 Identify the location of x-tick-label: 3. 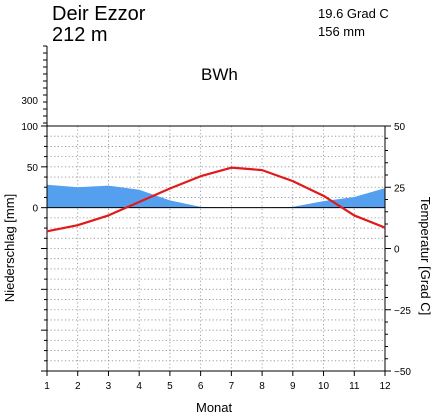
(109, 386).